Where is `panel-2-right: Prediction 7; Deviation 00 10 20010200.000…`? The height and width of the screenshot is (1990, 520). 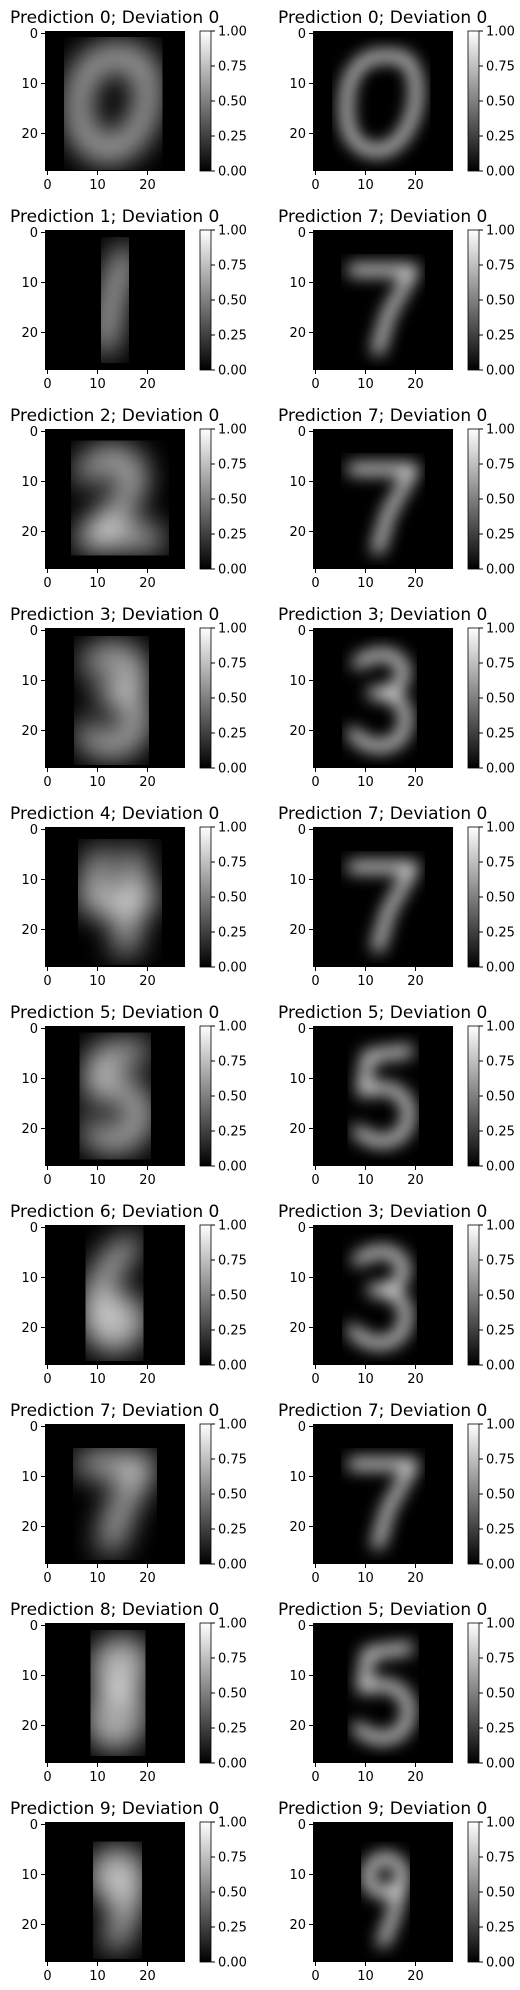
panel-2-right: Prediction 7; Deviation 00 10 20010200.000… is located at coordinates (396, 498).